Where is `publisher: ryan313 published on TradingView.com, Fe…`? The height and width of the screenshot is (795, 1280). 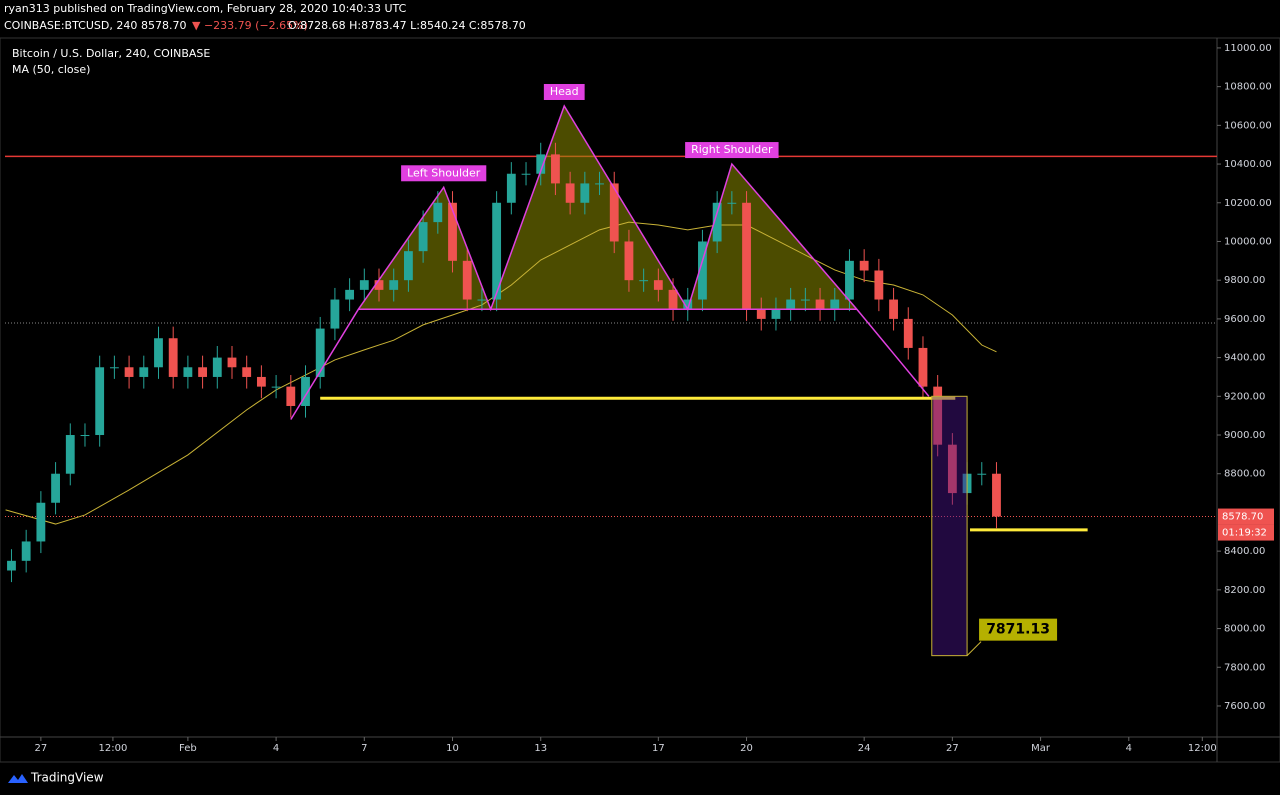
publisher: ryan313 published on TradingView.com, Fe… is located at coordinates (205, 8).